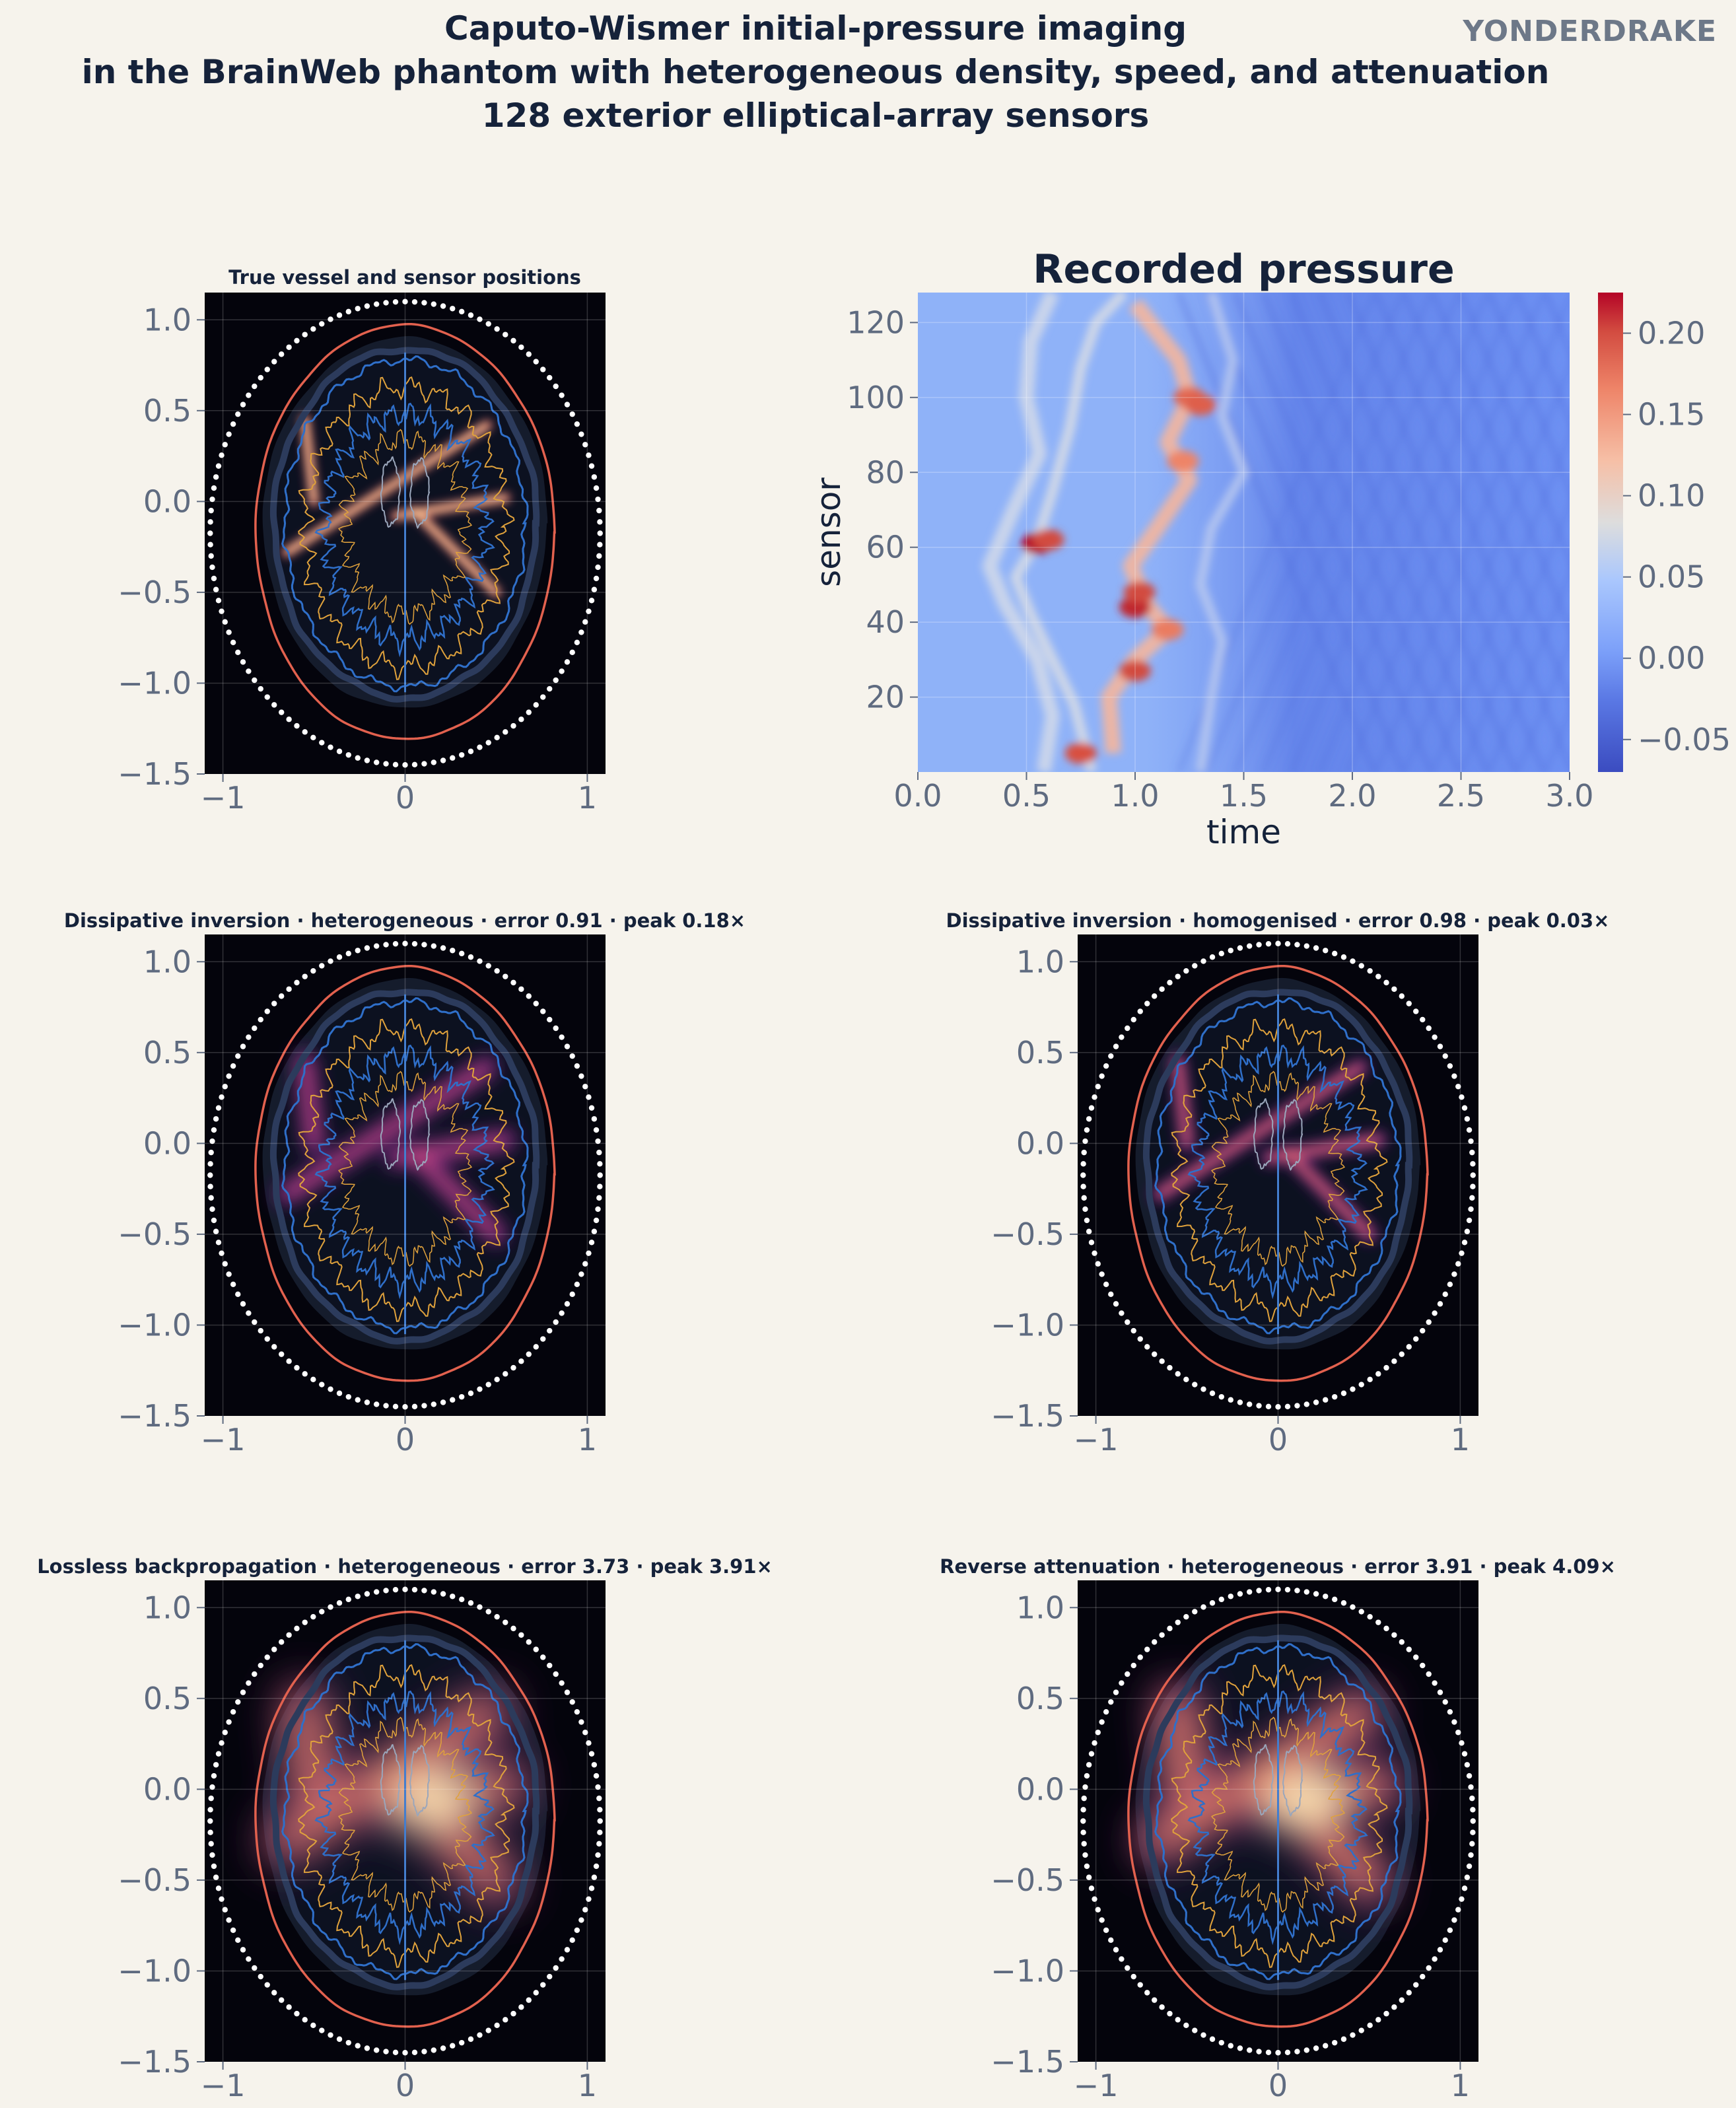 This screenshot has width=1736, height=2108. What do you see at coordinates (1279, 1170) in the screenshot?
I see `grey-matter-contour` at bounding box center [1279, 1170].